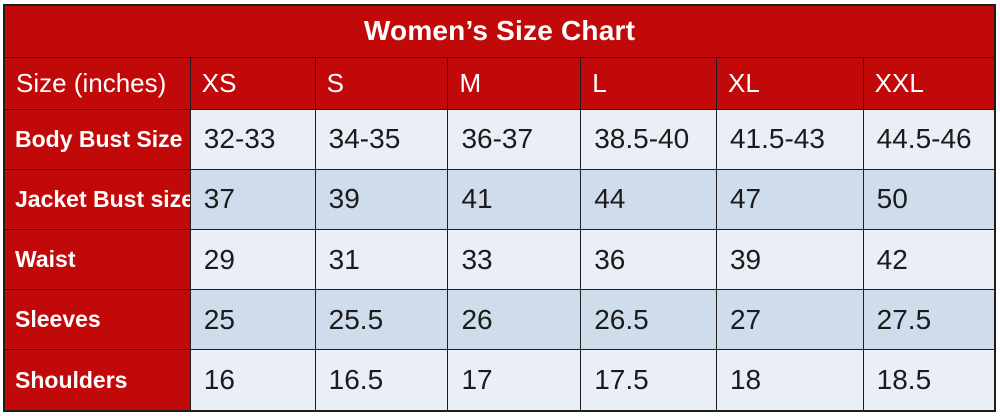  Describe the element at coordinates (97, 199) in the screenshot. I see `row-label-jacket-bust-size: Jacket Bust size` at that location.